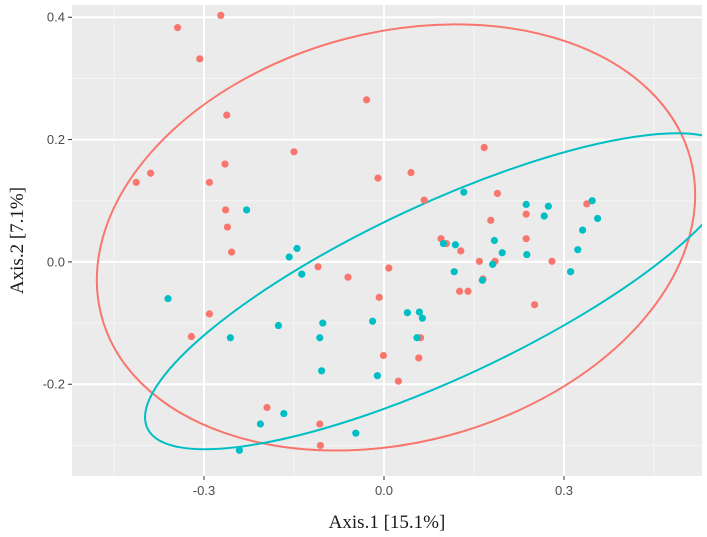 The height and width of the screenshot is (537, 707). What do you see at coordinates (204, 490) in the screenshot?
I see `x-tick-label: -0.3` at bounding box center [204, 490].